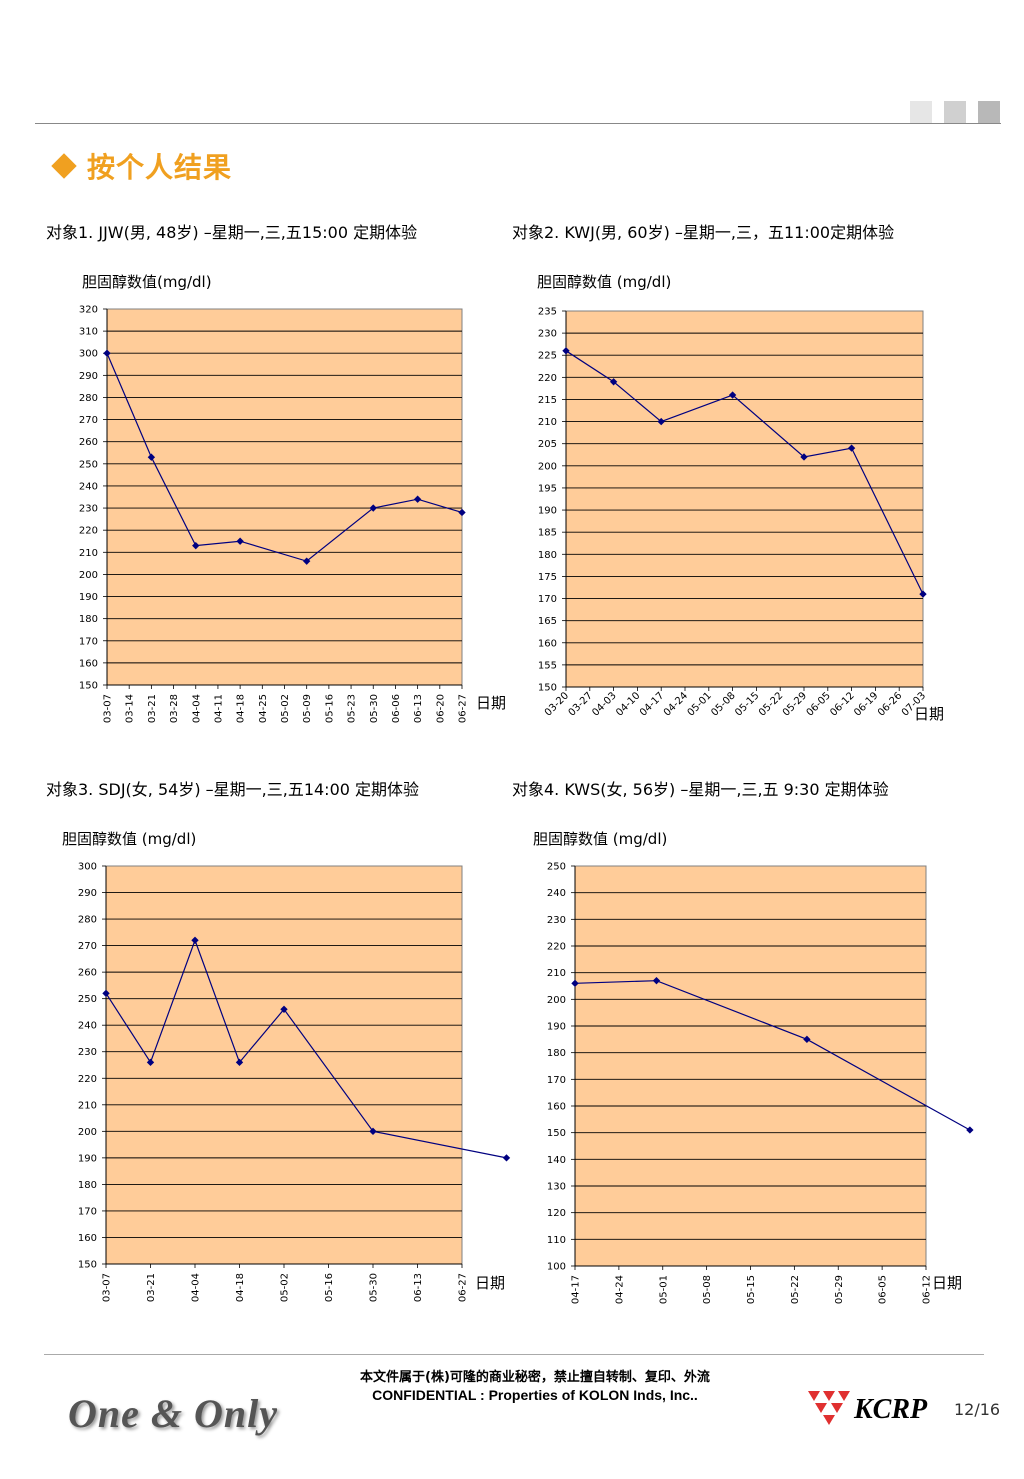 Image resolution: width=1024 pixels, height=1479 pixels. What do you see at coordinates (829, 1408) in the screenshot?
I see `kcrp-logo-icon` at bounding box center [829, 1408].